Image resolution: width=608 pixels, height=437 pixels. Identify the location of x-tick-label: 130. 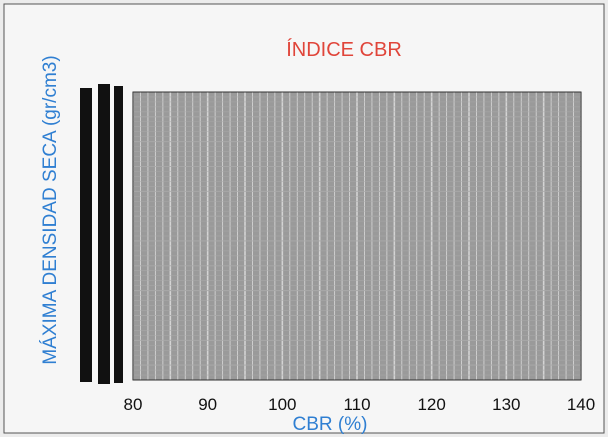
(506, 404).